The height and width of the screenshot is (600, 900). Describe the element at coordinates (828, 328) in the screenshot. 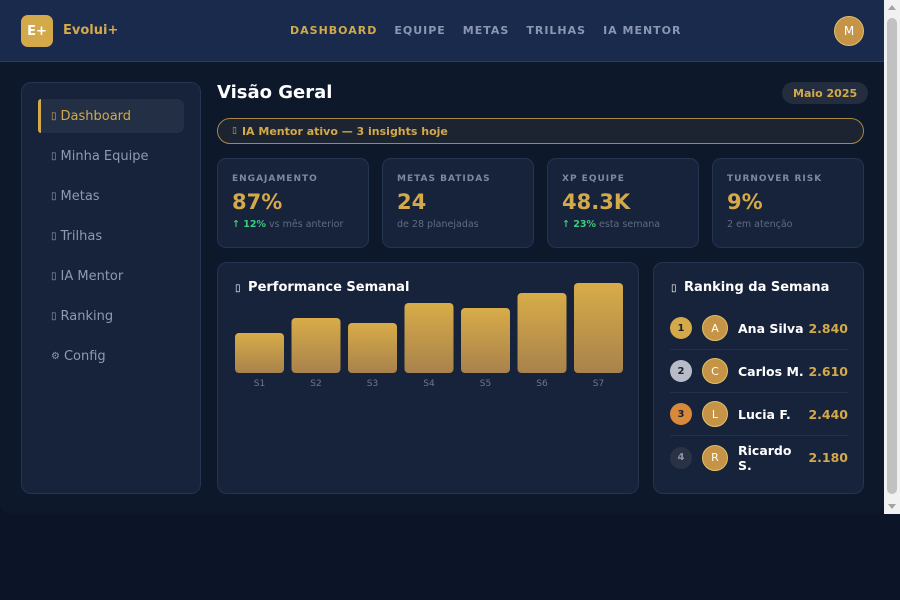

I see `member-score: 2.840` at that location.